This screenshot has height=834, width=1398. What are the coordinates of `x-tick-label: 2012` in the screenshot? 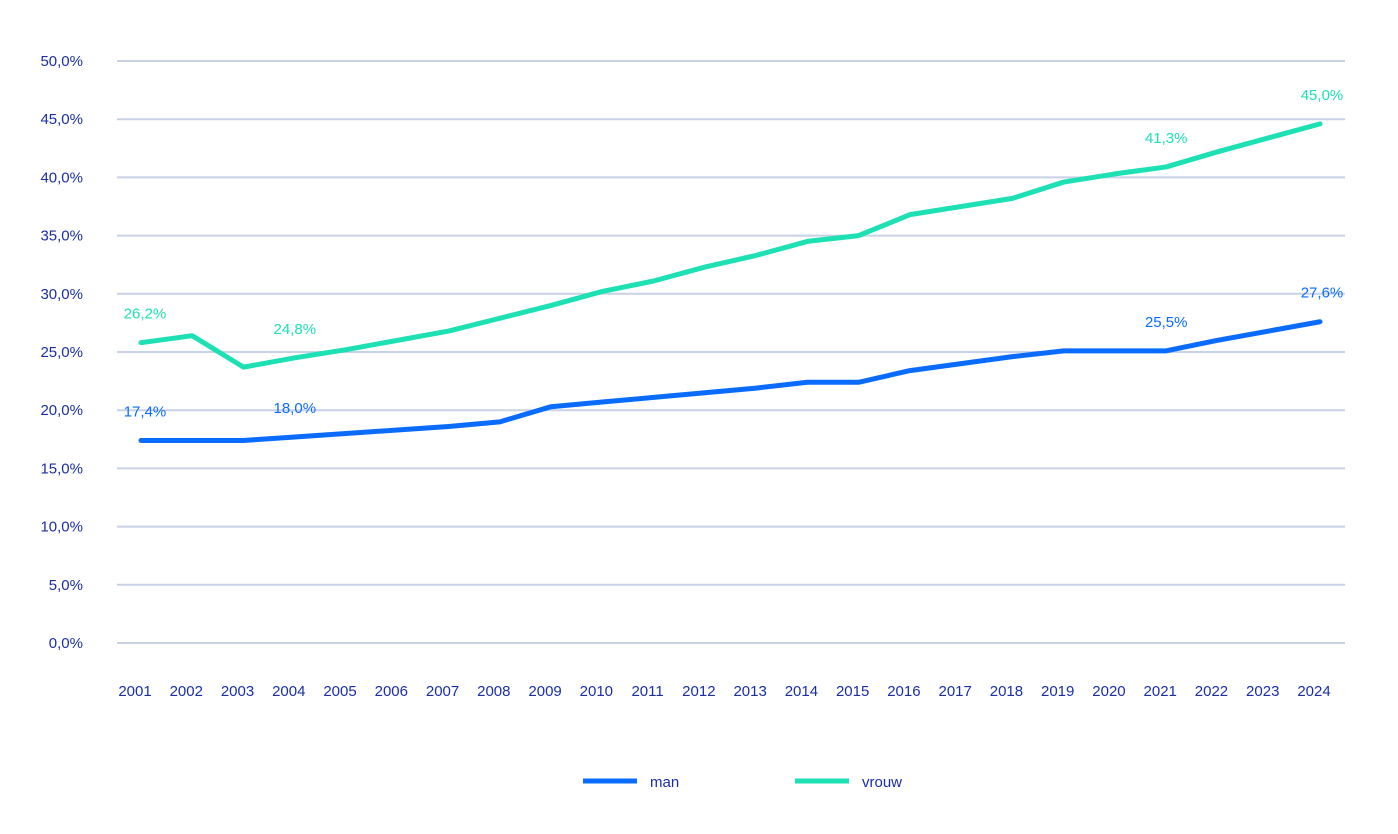 It's located at (698, 691).